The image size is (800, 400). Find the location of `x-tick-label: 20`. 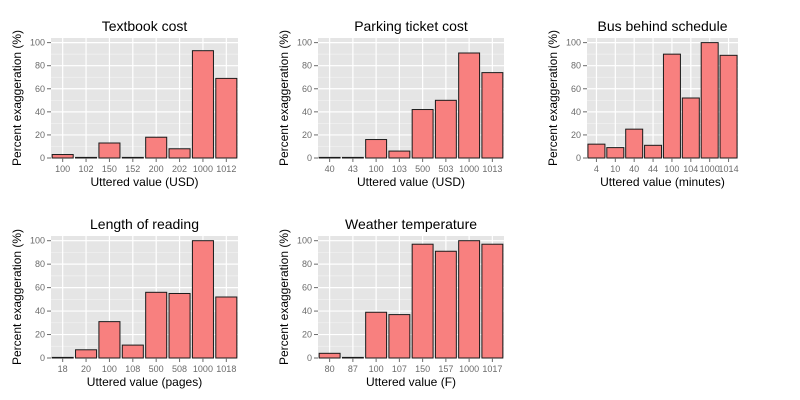

x-tick-label: 20 is located at coordinates (86, 369).